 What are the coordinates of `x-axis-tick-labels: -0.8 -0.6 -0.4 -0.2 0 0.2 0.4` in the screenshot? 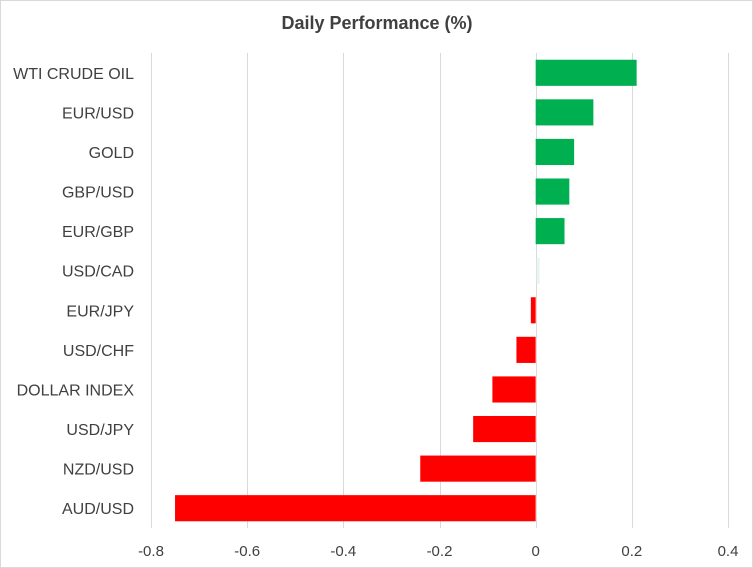 It's located at (438, 551).